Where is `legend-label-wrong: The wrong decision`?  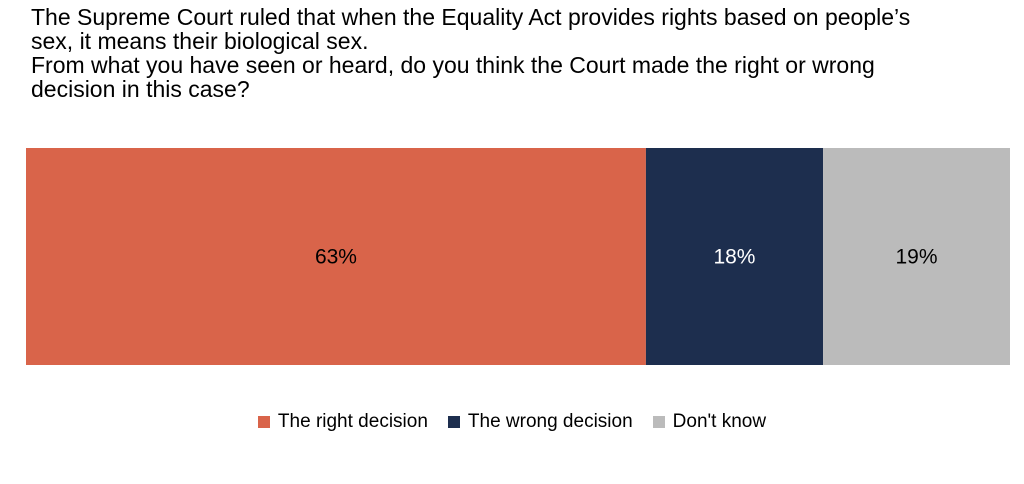 legend-label-wrong: The wrong decision is located at coordinates (550, 421).